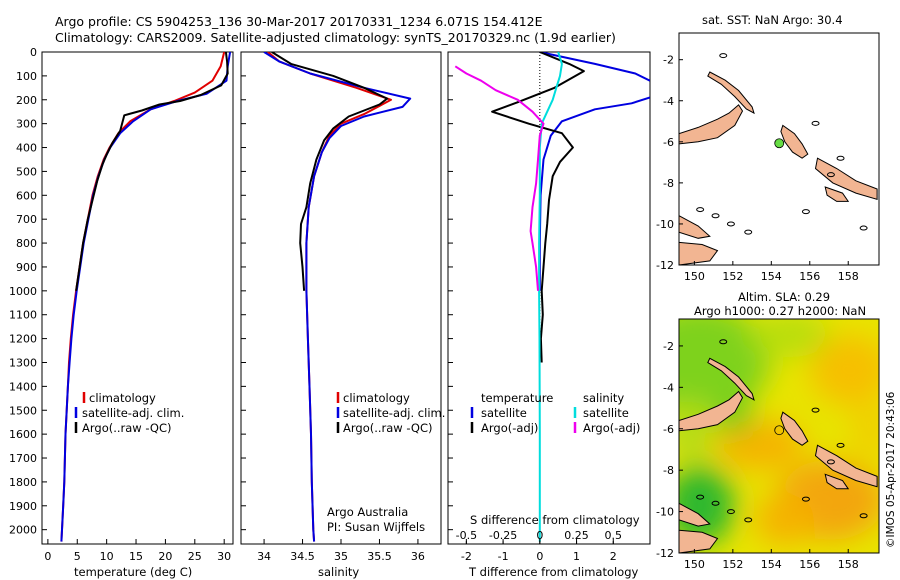 The image size is (900, 580). Describe the element at coordinates (367, 512) in the screenshot. I see `annotation-line-1: Argo Australia` at that location.